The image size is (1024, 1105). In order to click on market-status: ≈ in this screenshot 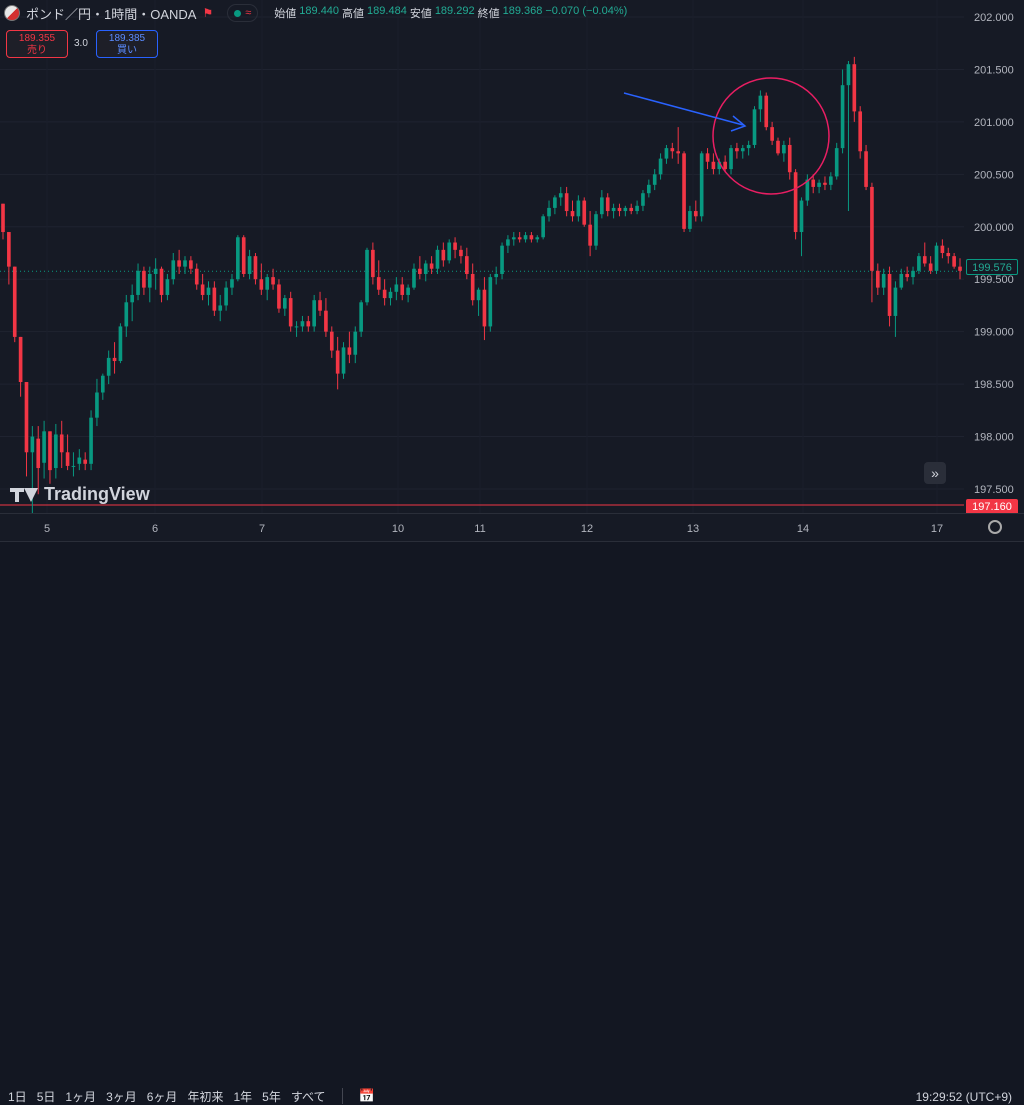, I will do `click(243, 13)`.